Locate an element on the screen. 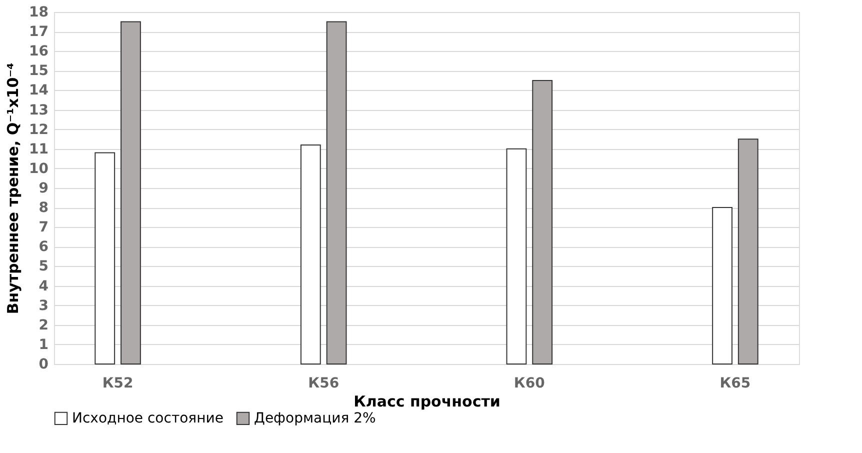 The image size is (862, 453). x-tick-label: К65 is located at coordinates (735, 384).